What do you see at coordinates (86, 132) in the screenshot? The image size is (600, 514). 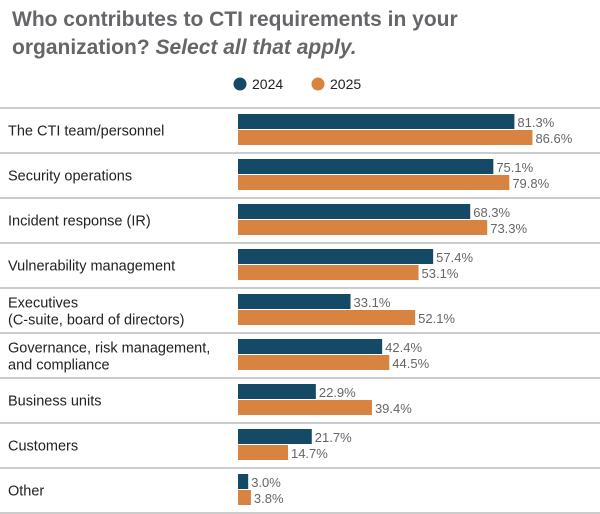 I see `category-label: The CTI team/personnel` at bounding box center [86, 132].